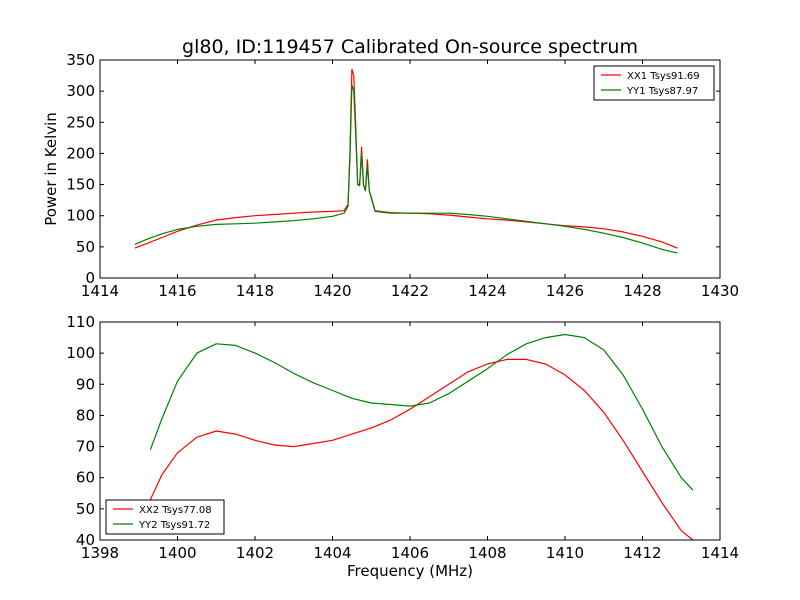  Describe the element at coordinates (80, 153) in the screenshot. I see `y-tick-label: 200` at that location.